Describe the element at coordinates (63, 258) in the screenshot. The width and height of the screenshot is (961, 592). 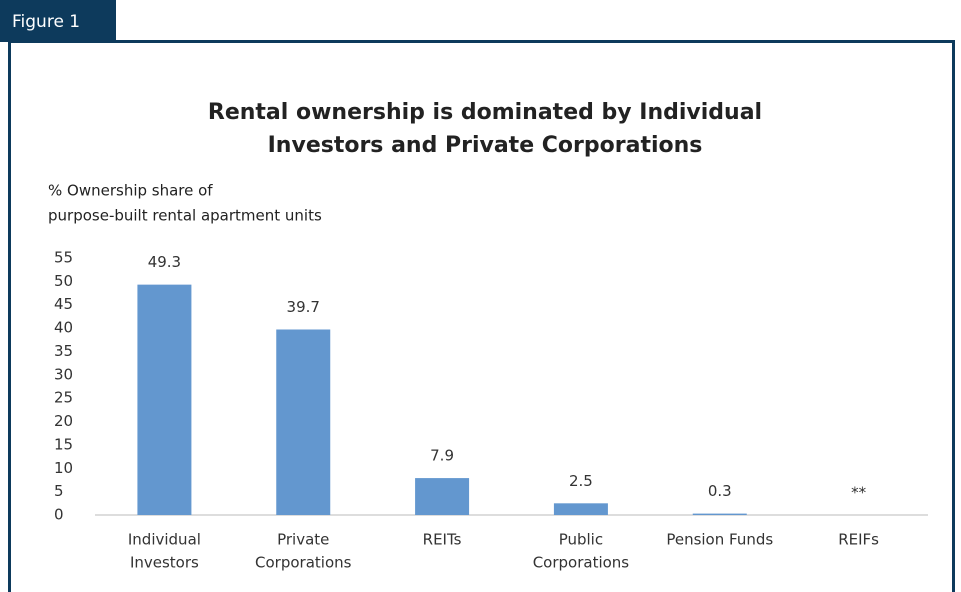
I see `y-tick-label: 55` at that location.